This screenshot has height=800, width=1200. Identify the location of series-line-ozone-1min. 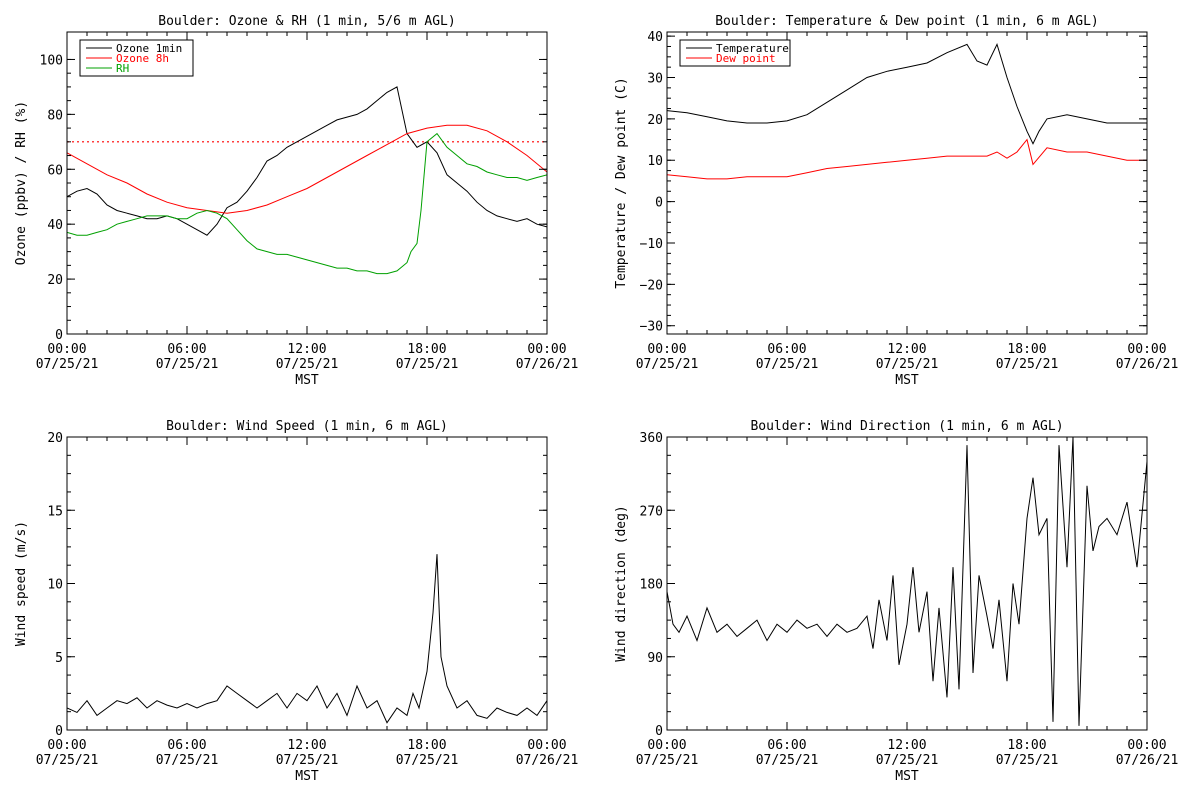
(307, 161).